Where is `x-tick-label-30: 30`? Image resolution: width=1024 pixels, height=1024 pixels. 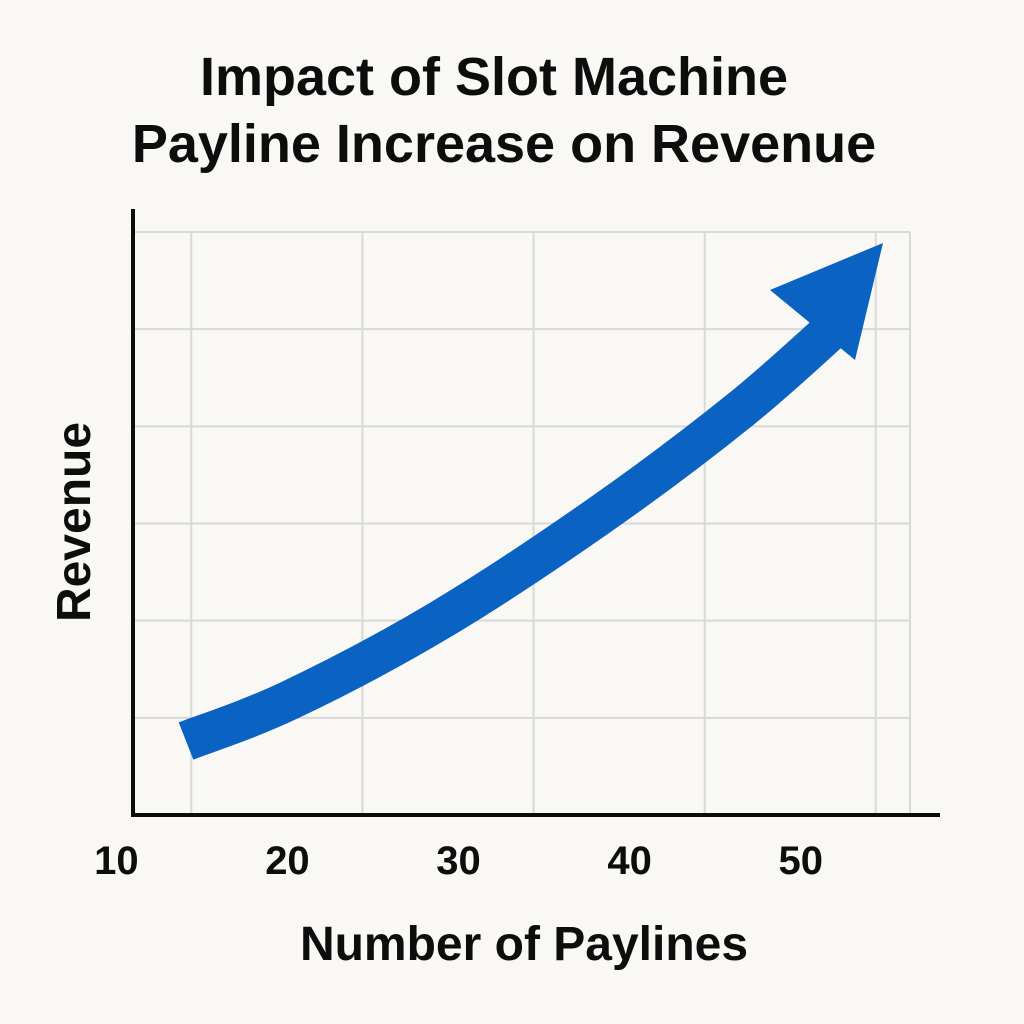 x-tick-label-30: 30 is located at coordinates (458, 861).